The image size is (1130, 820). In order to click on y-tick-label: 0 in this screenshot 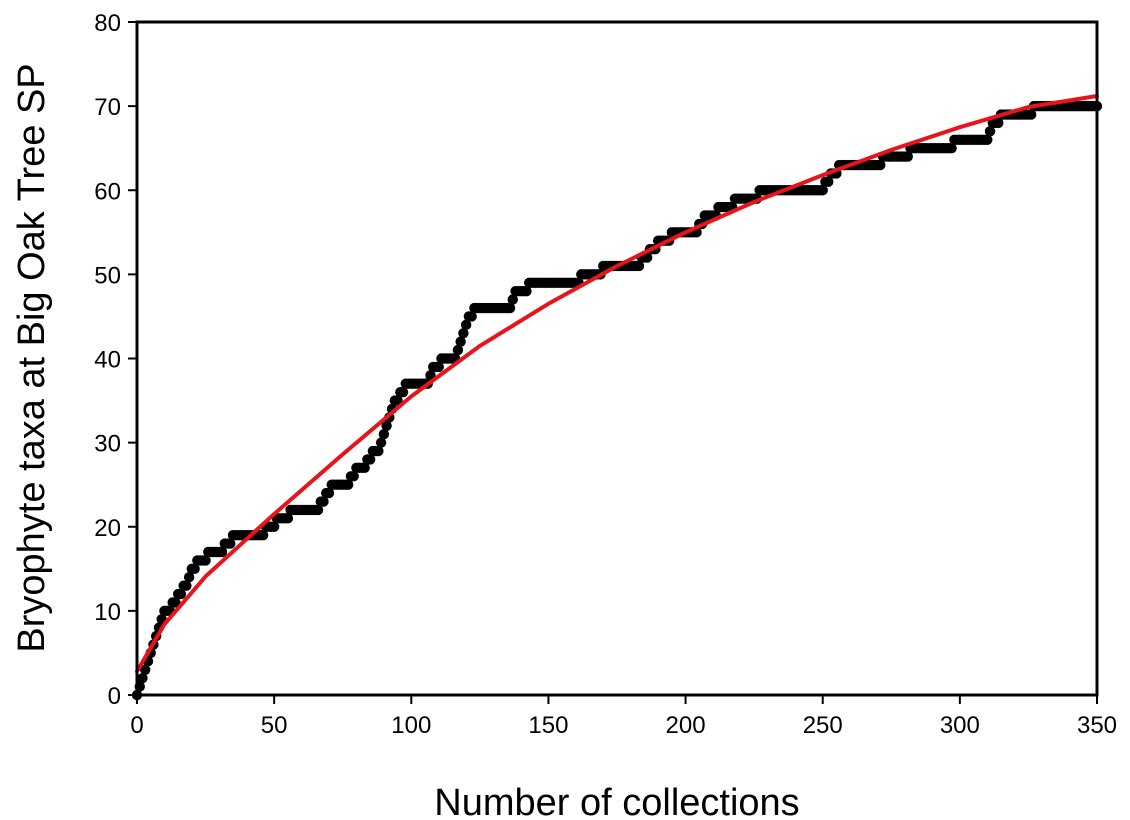, I will do `click(114, 696)`.